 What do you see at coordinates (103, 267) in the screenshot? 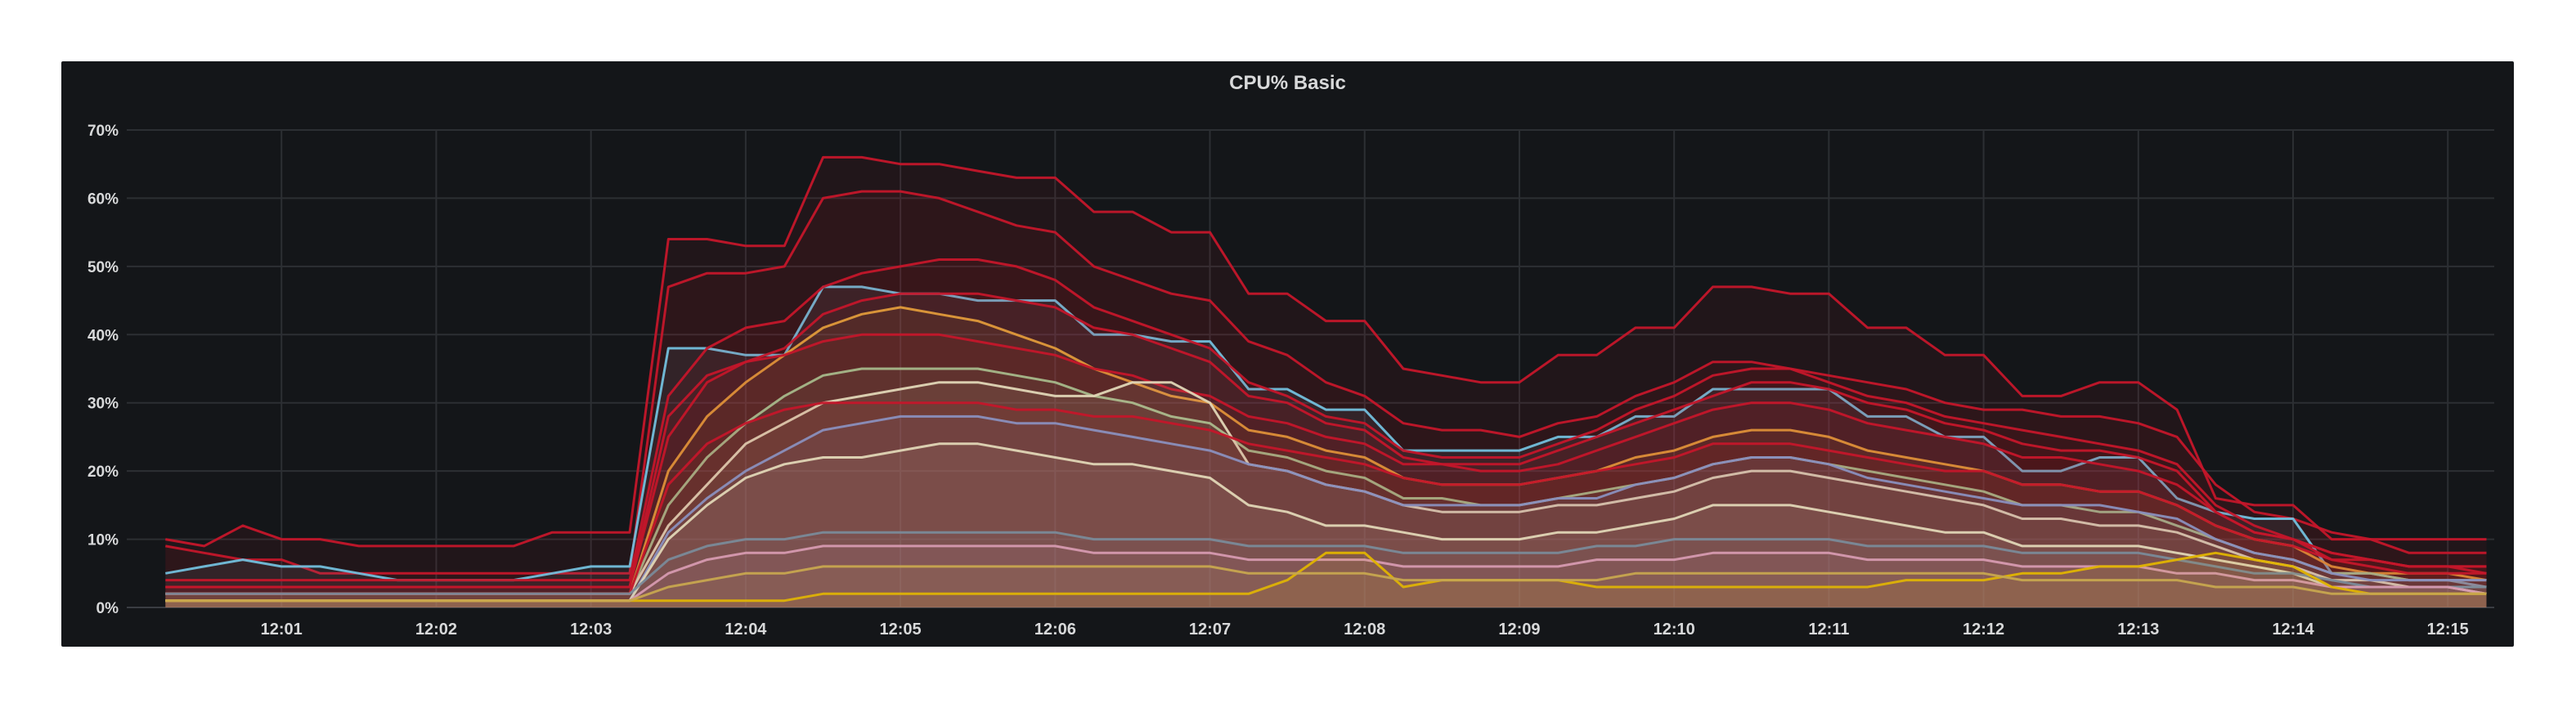
I see `y-tick-label: 50%` at bounding box center [103, 267].